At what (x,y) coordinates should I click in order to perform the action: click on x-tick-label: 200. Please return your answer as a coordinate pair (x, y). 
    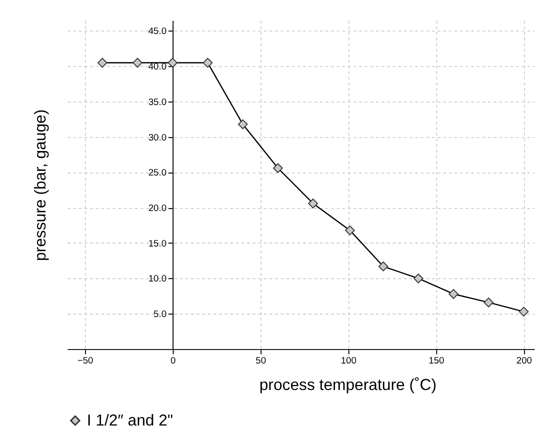
    Looking at the image, I should click on (524, 361).